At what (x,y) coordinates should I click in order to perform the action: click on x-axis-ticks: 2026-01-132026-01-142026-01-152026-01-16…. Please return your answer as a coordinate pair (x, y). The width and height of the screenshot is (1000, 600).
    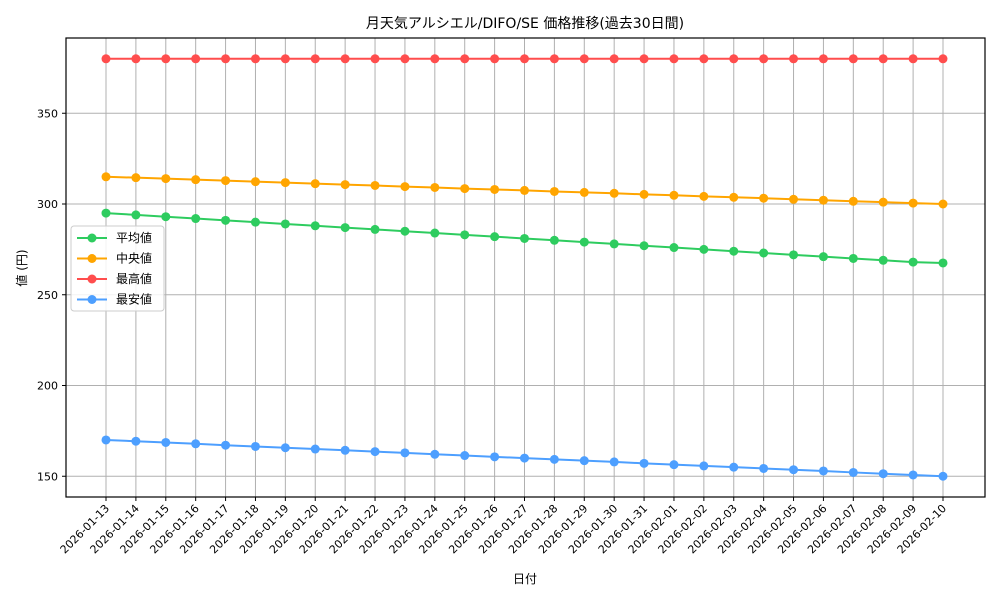
    Looking at the image, I should click on (503, 526).